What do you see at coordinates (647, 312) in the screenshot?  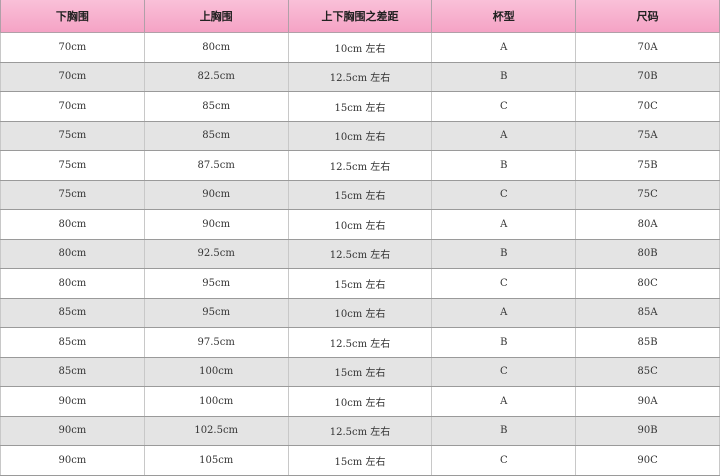 I see `cell-size: 85A` at bounding box center [647, 312].